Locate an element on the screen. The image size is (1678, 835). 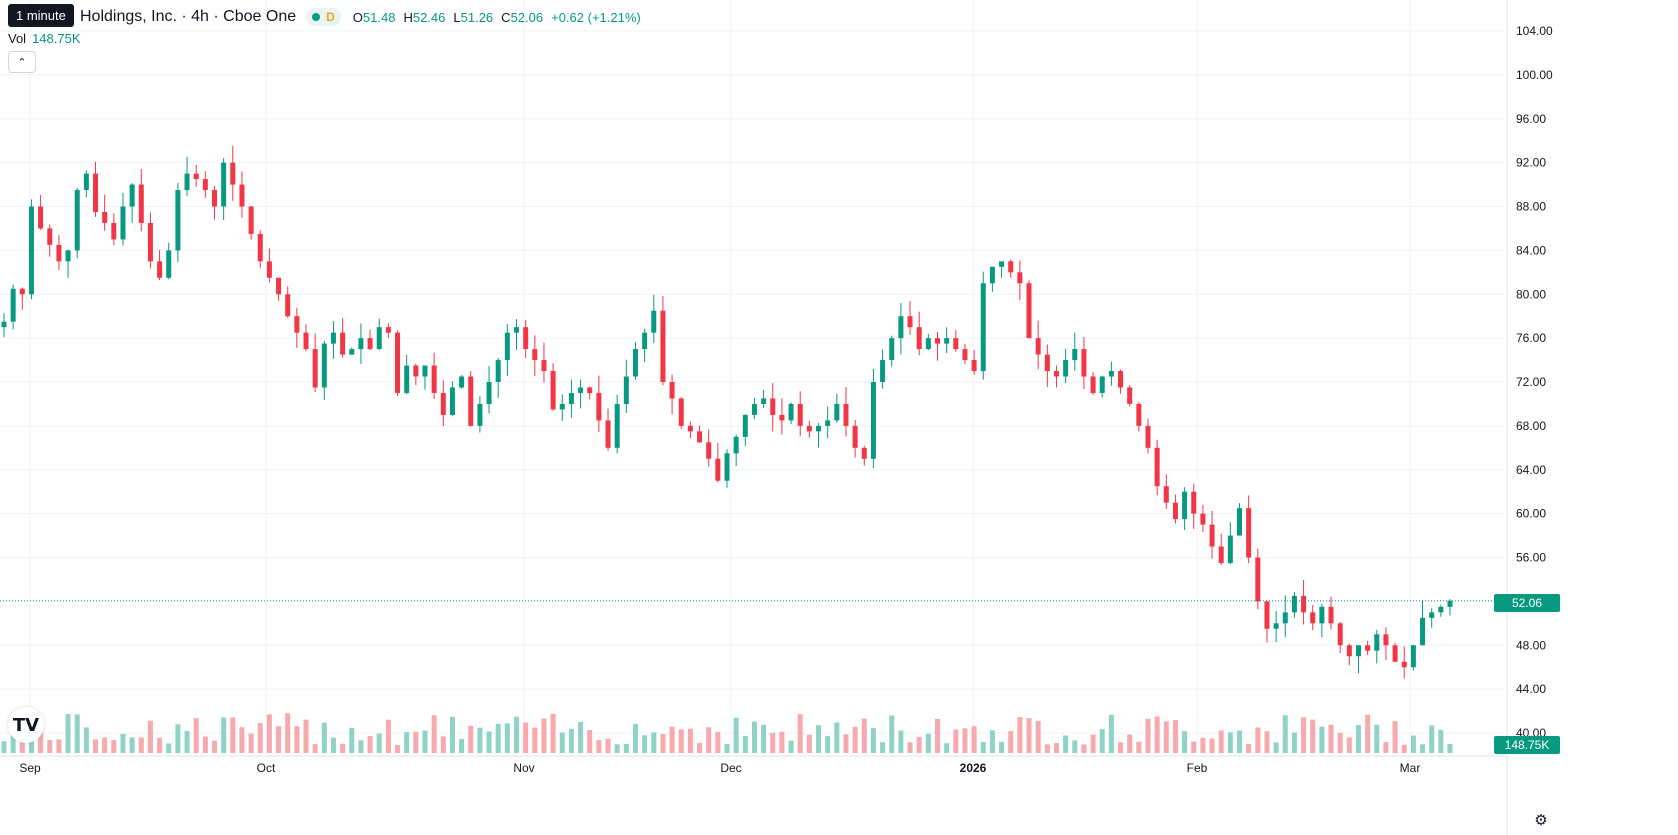
low-value: 51.26 is located at coordinates (477, 17).